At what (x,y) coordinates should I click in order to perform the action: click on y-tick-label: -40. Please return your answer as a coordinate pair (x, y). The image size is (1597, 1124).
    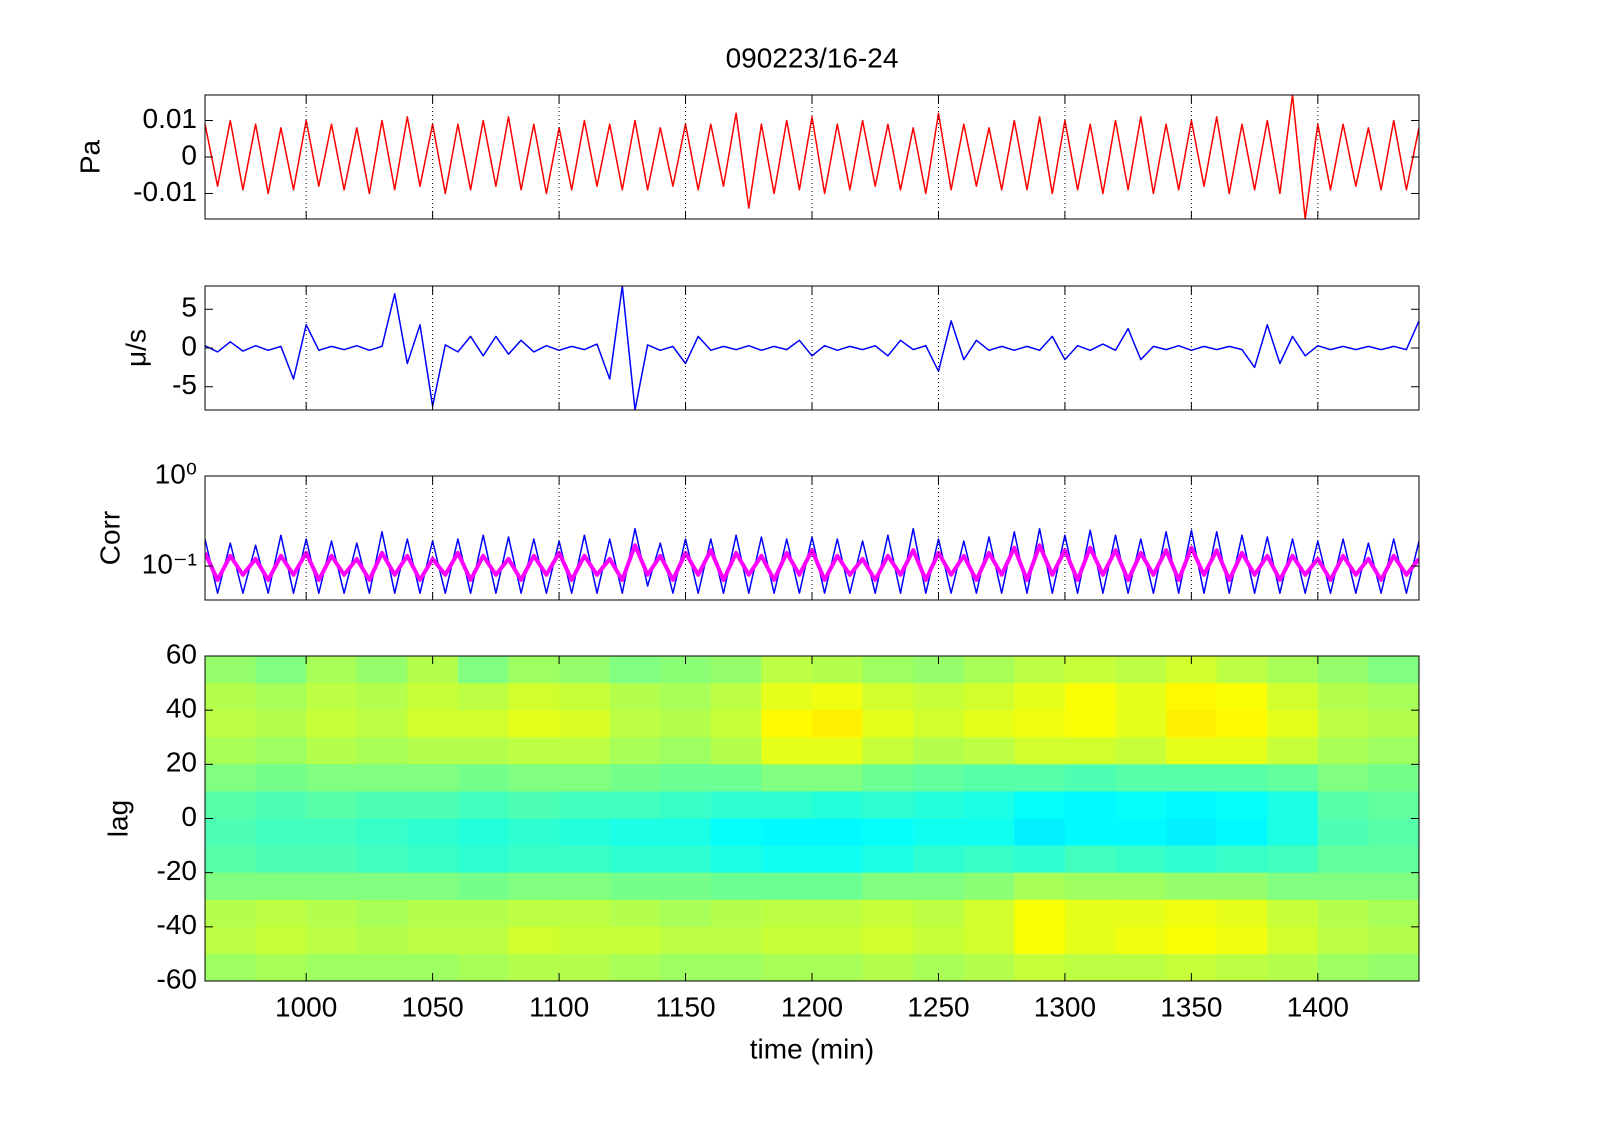
    Looking at the image, I should click on (177, 924).